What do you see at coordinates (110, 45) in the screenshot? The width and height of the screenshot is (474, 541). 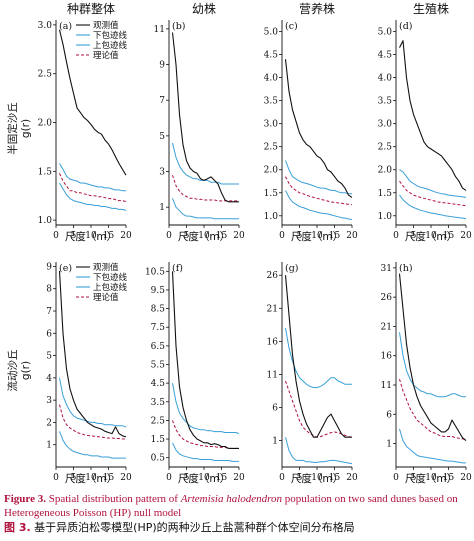 I see `legend-entry: 上包迹线` at bounding box center [110, 45].